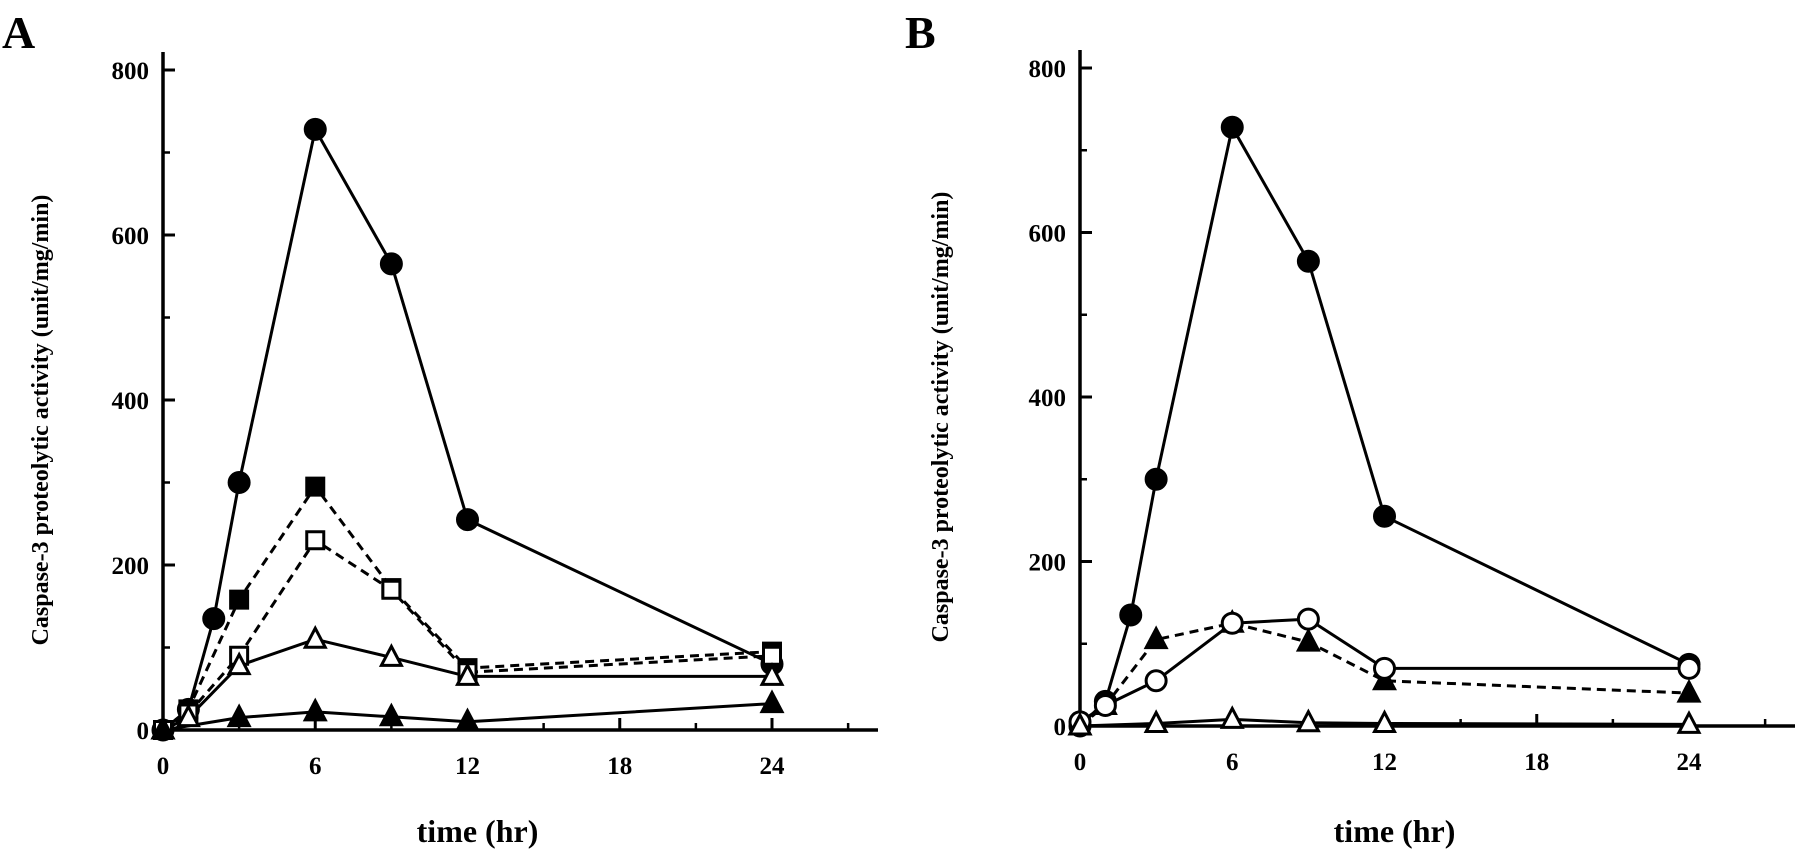 This screenshot has width=1800, height=855. I want to click on panel-label: B, so click(920, 32).